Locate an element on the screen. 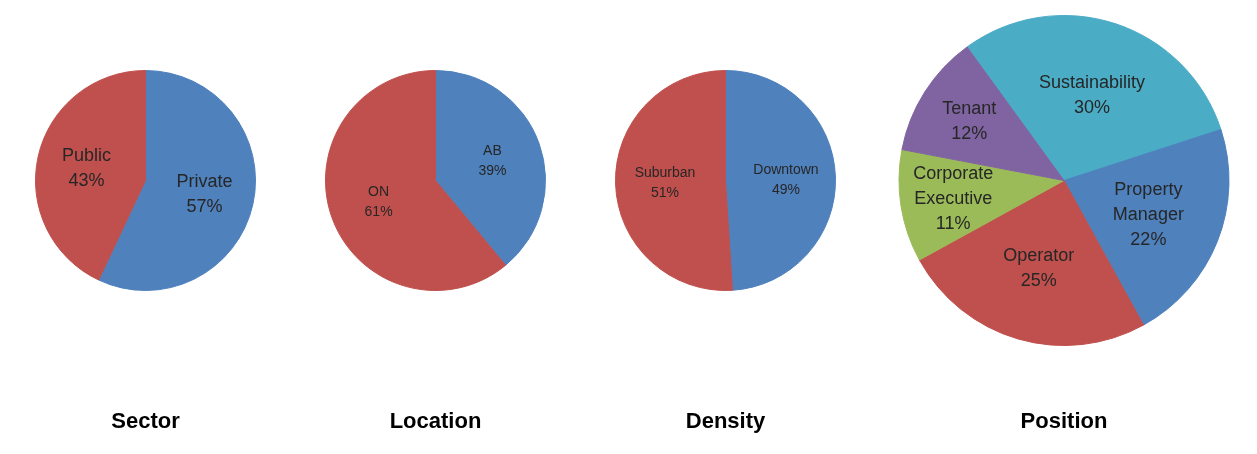 The width and height of the screenshot is (1257, 454). text: Sector is located at coordinates (146, 420).